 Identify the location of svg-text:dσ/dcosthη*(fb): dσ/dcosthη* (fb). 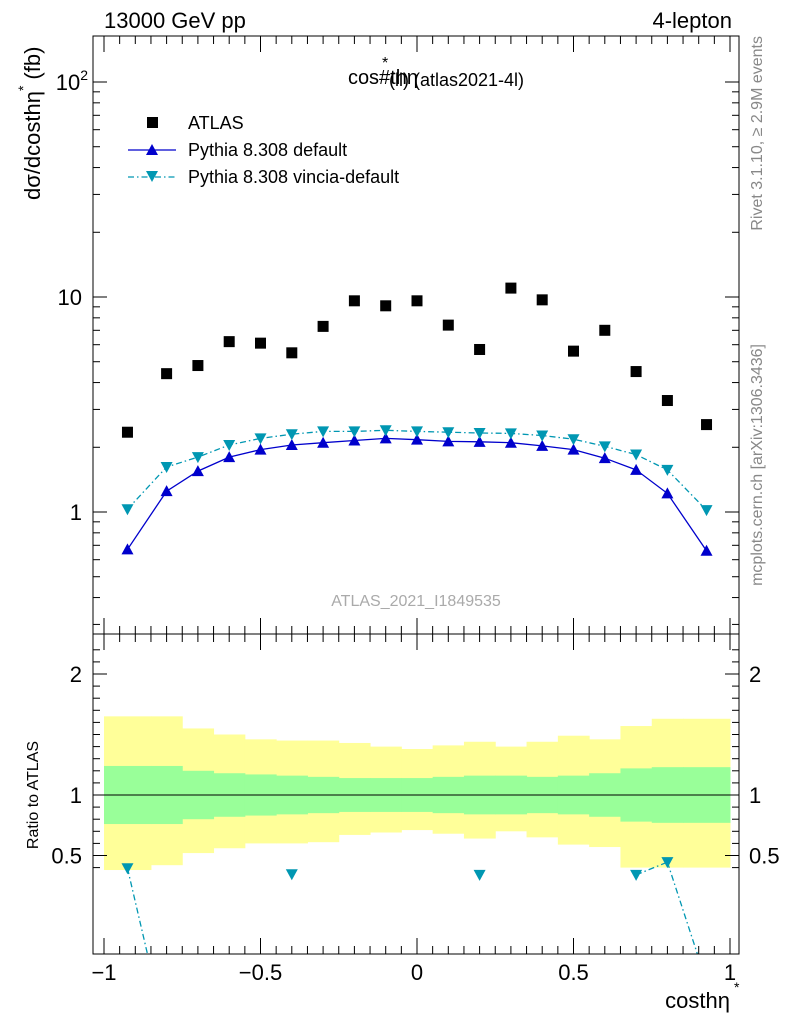
(30, 123).